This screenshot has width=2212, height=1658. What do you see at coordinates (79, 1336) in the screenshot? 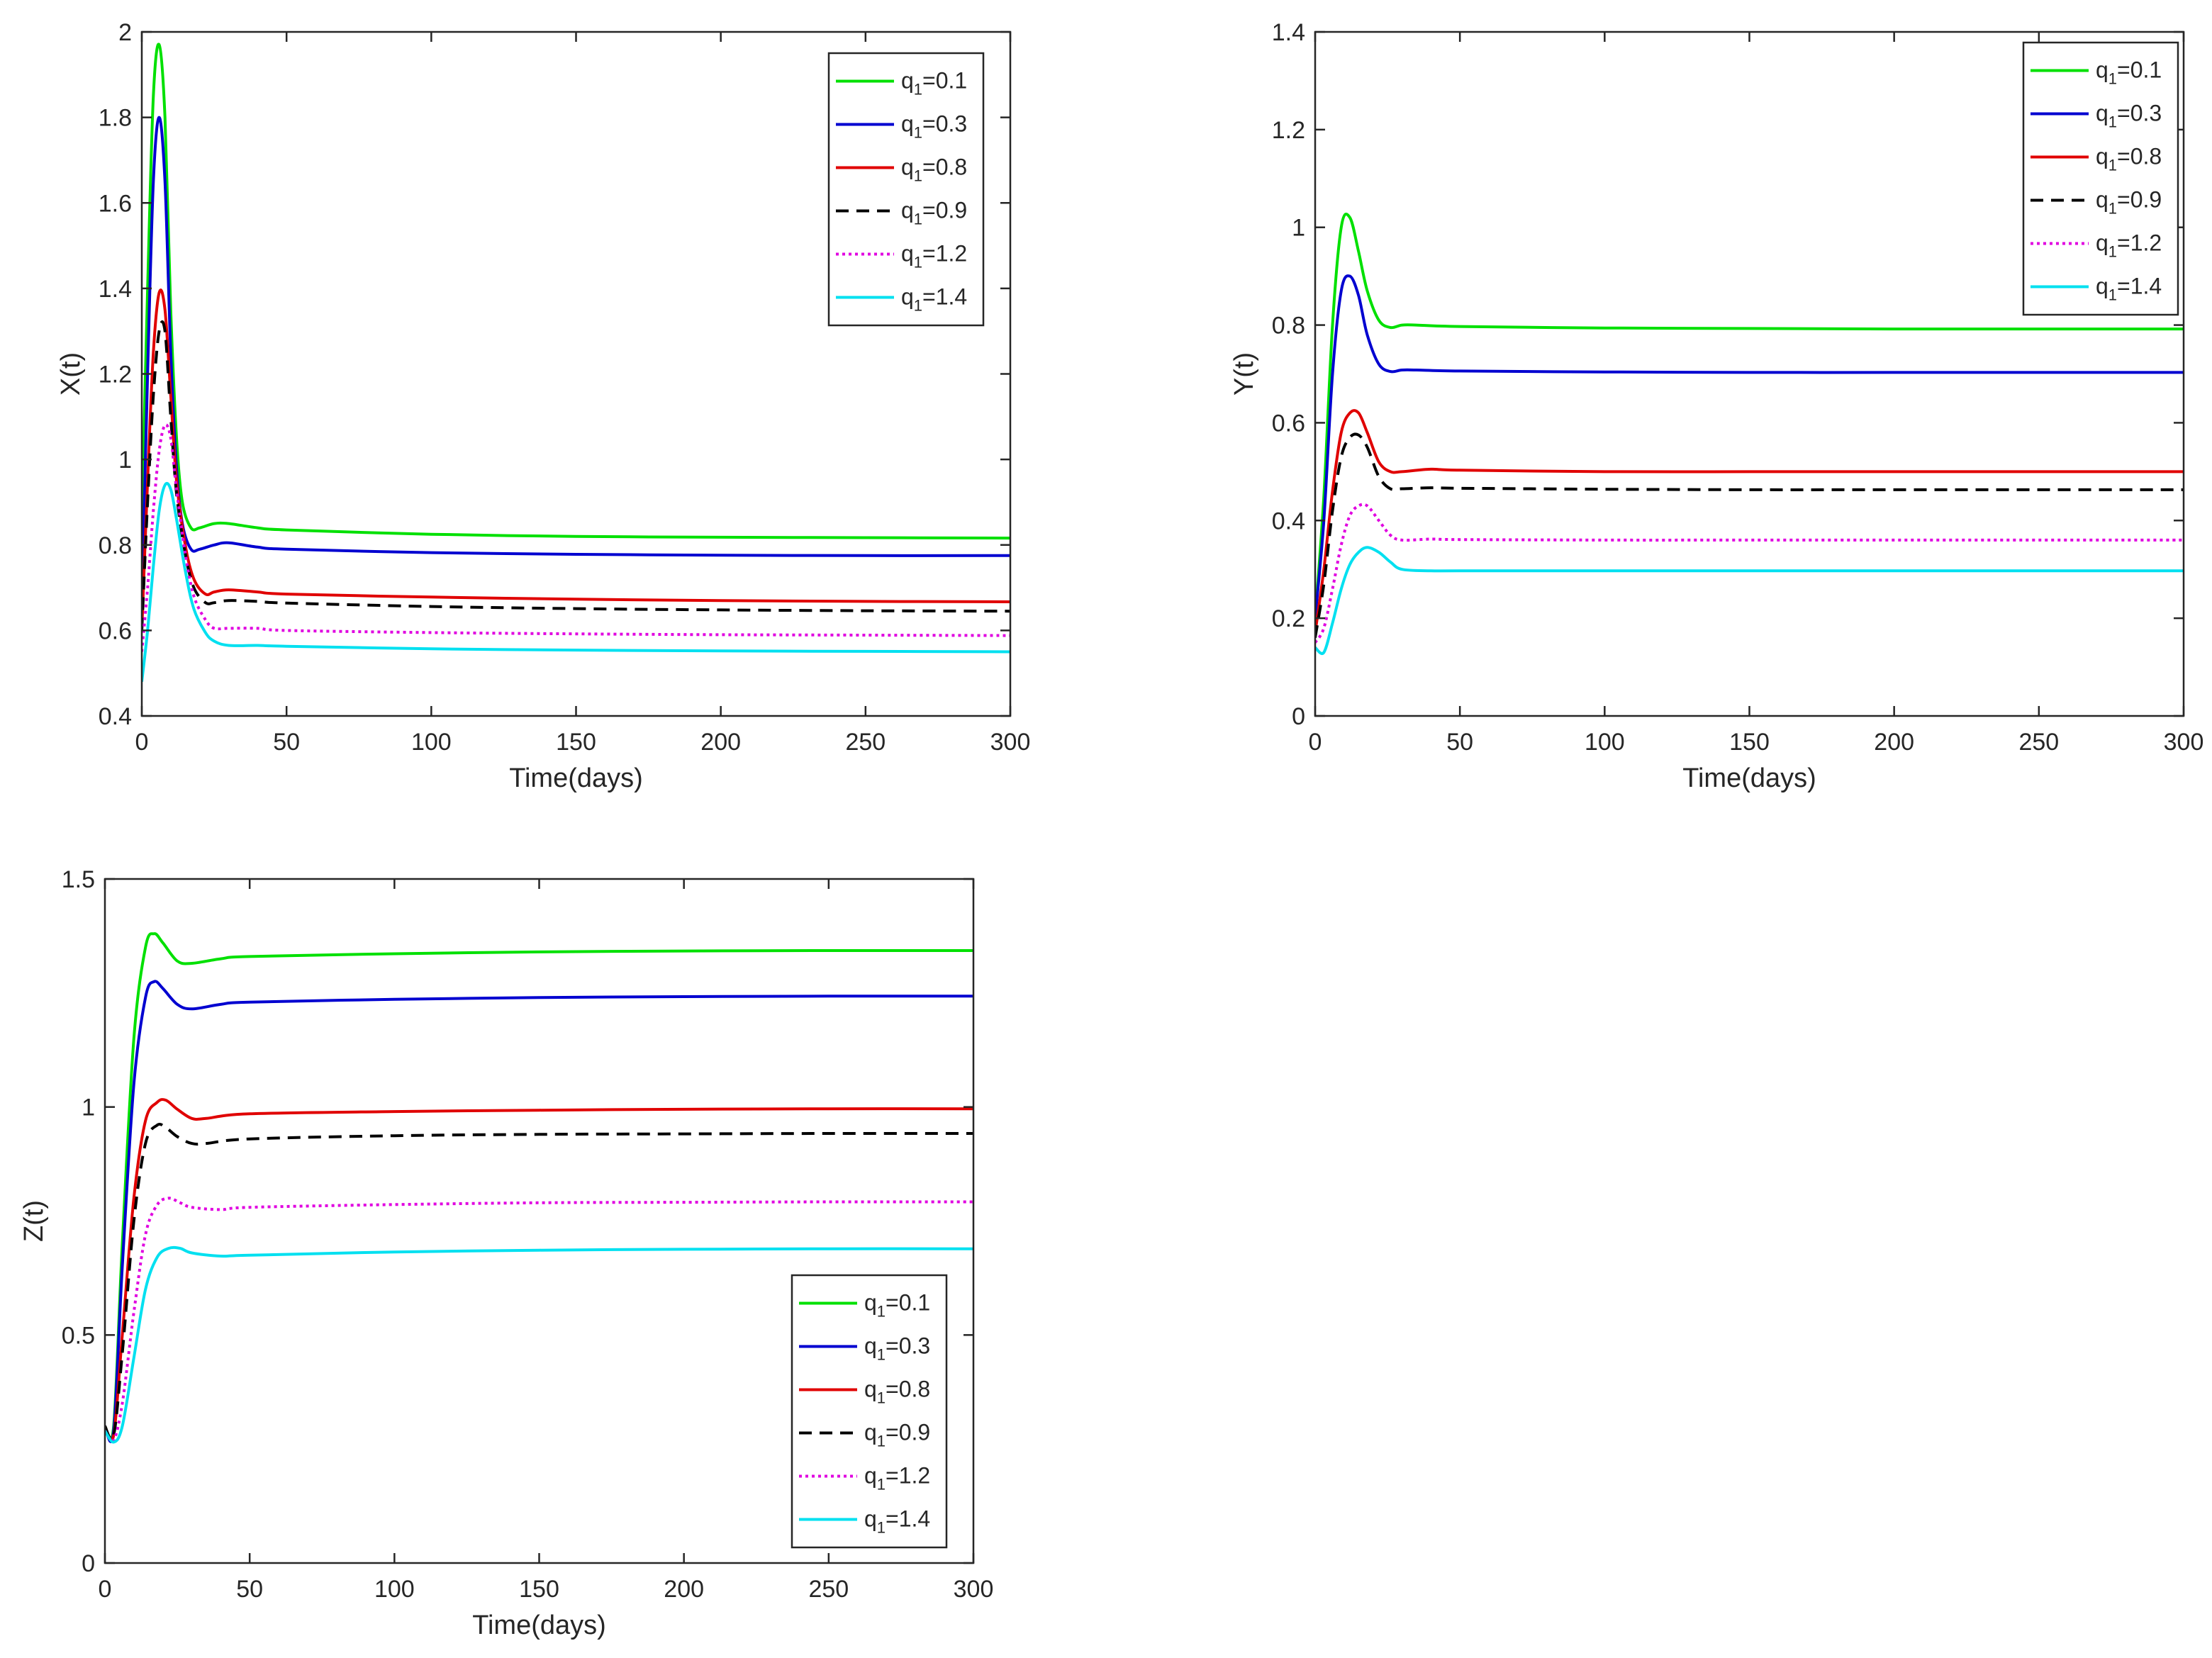
I see `y-tick-label: 0.5` at bounding box center [79, 1336].